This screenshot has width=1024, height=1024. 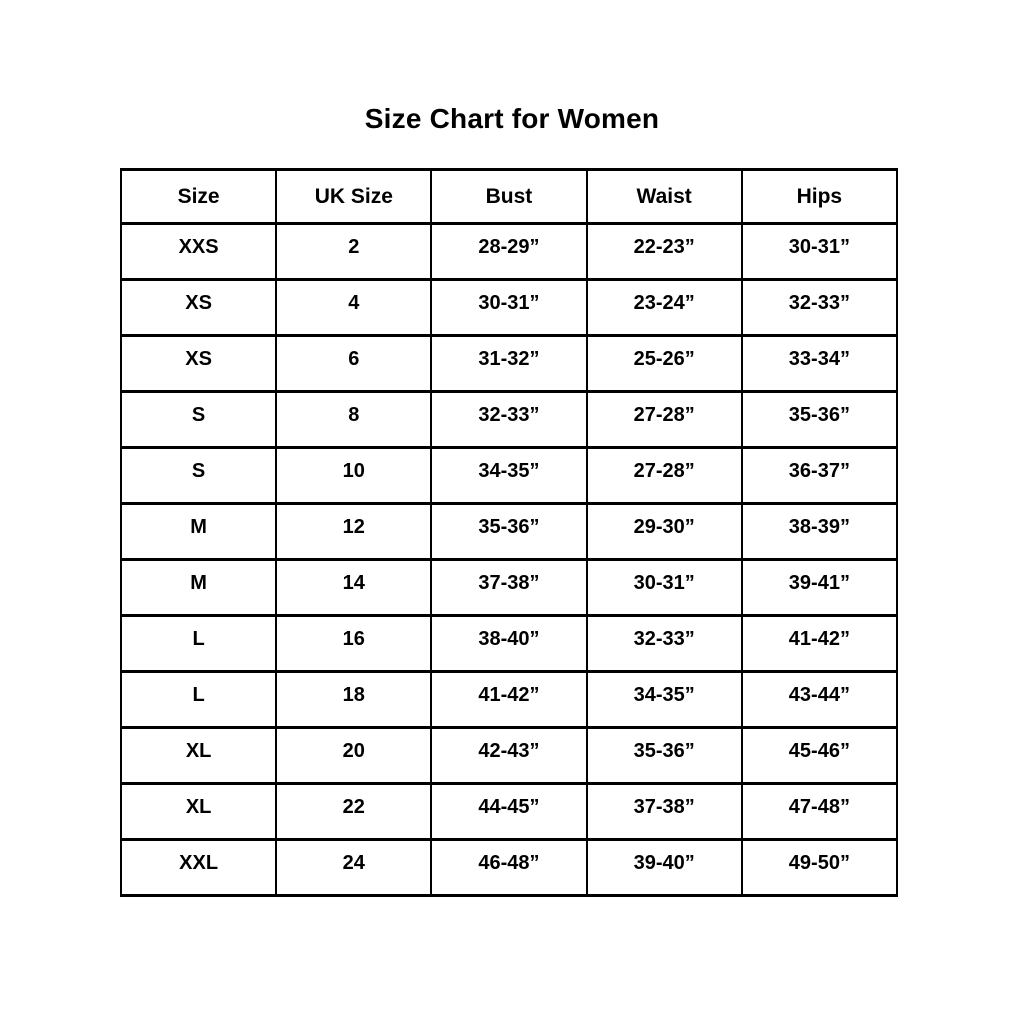 I want to click on table-cell-uk-size: 14, so click(x=354, y=587).